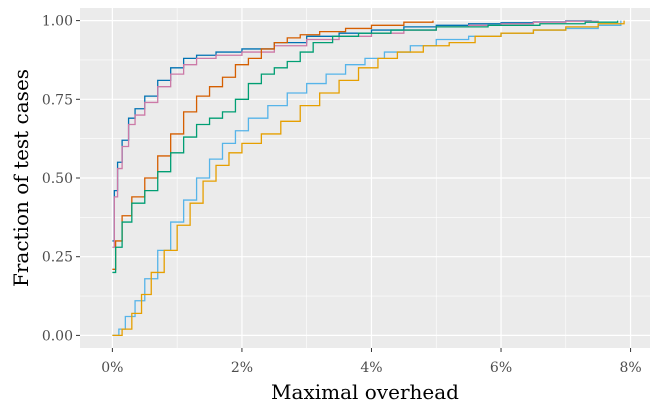 This screenshot has width=654, height=408. What do you see at coordinates (57, 22) in the screenshot?
I see `y-tick-label: 1.00` at bounding box center [57, 22].